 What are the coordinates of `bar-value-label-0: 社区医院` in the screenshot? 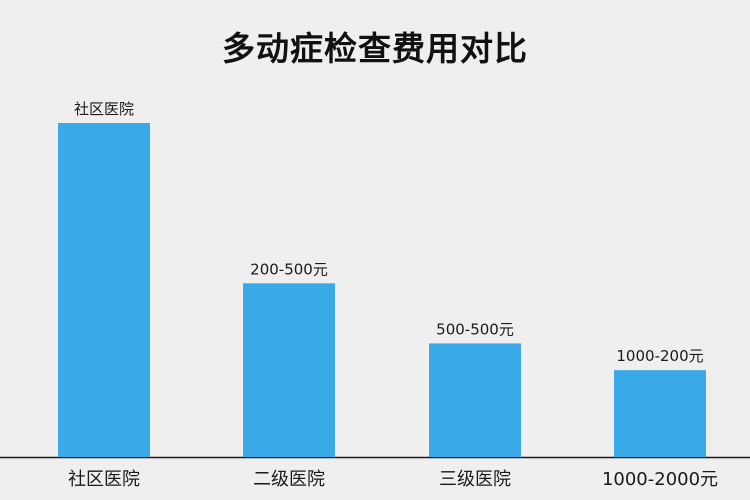 It's located at (104, 109).